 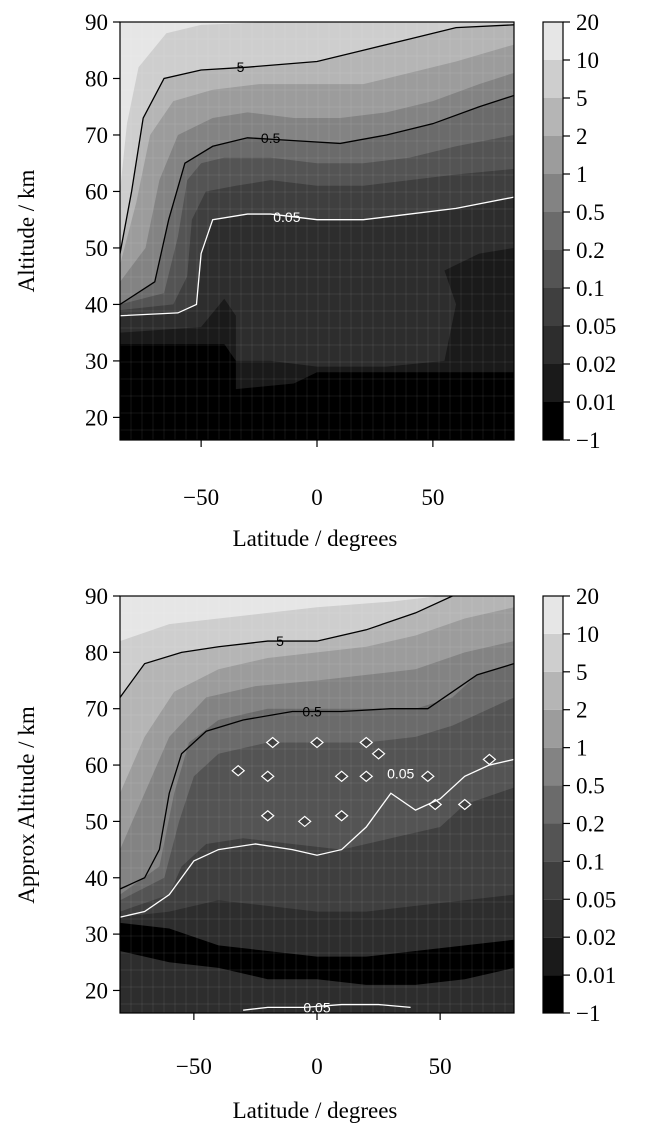 I want to click on colorbar: 20 10 5 2 1 0.5 0.2 0.1 0.05 0.02 0.01 −1, so click(x=579, y=805).